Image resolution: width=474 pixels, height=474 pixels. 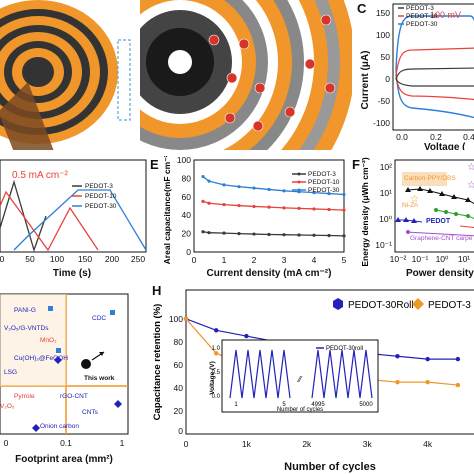 I want to click on panel-c-legend-item: PEDOT-30, so click(x=422, y=24).